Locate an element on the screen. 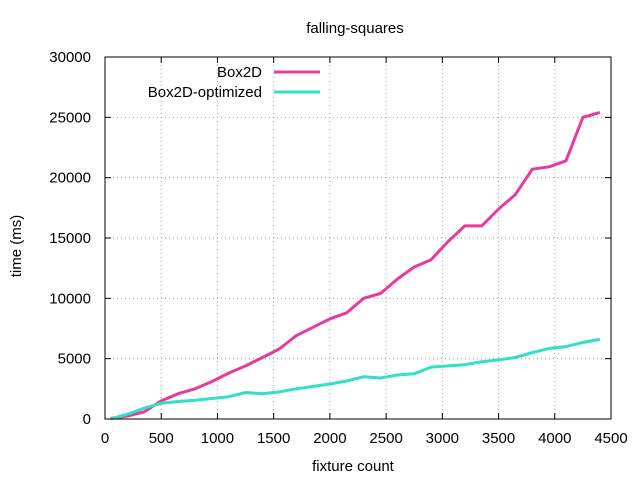 This screenshot has height=480, width=640. series-line-box2d-optimized is located at coordinates (355, 379).